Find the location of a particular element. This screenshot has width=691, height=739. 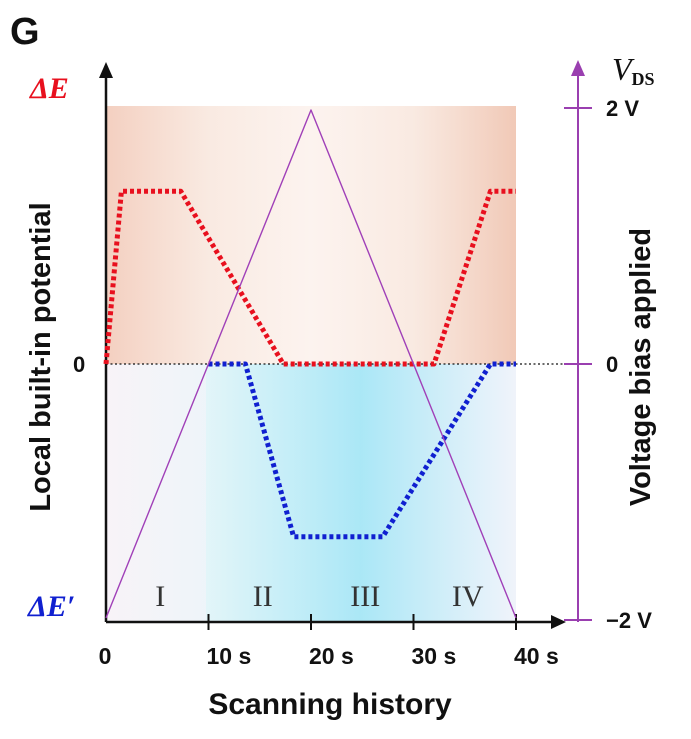

panel-label: G is located at coordinates (25, 32).